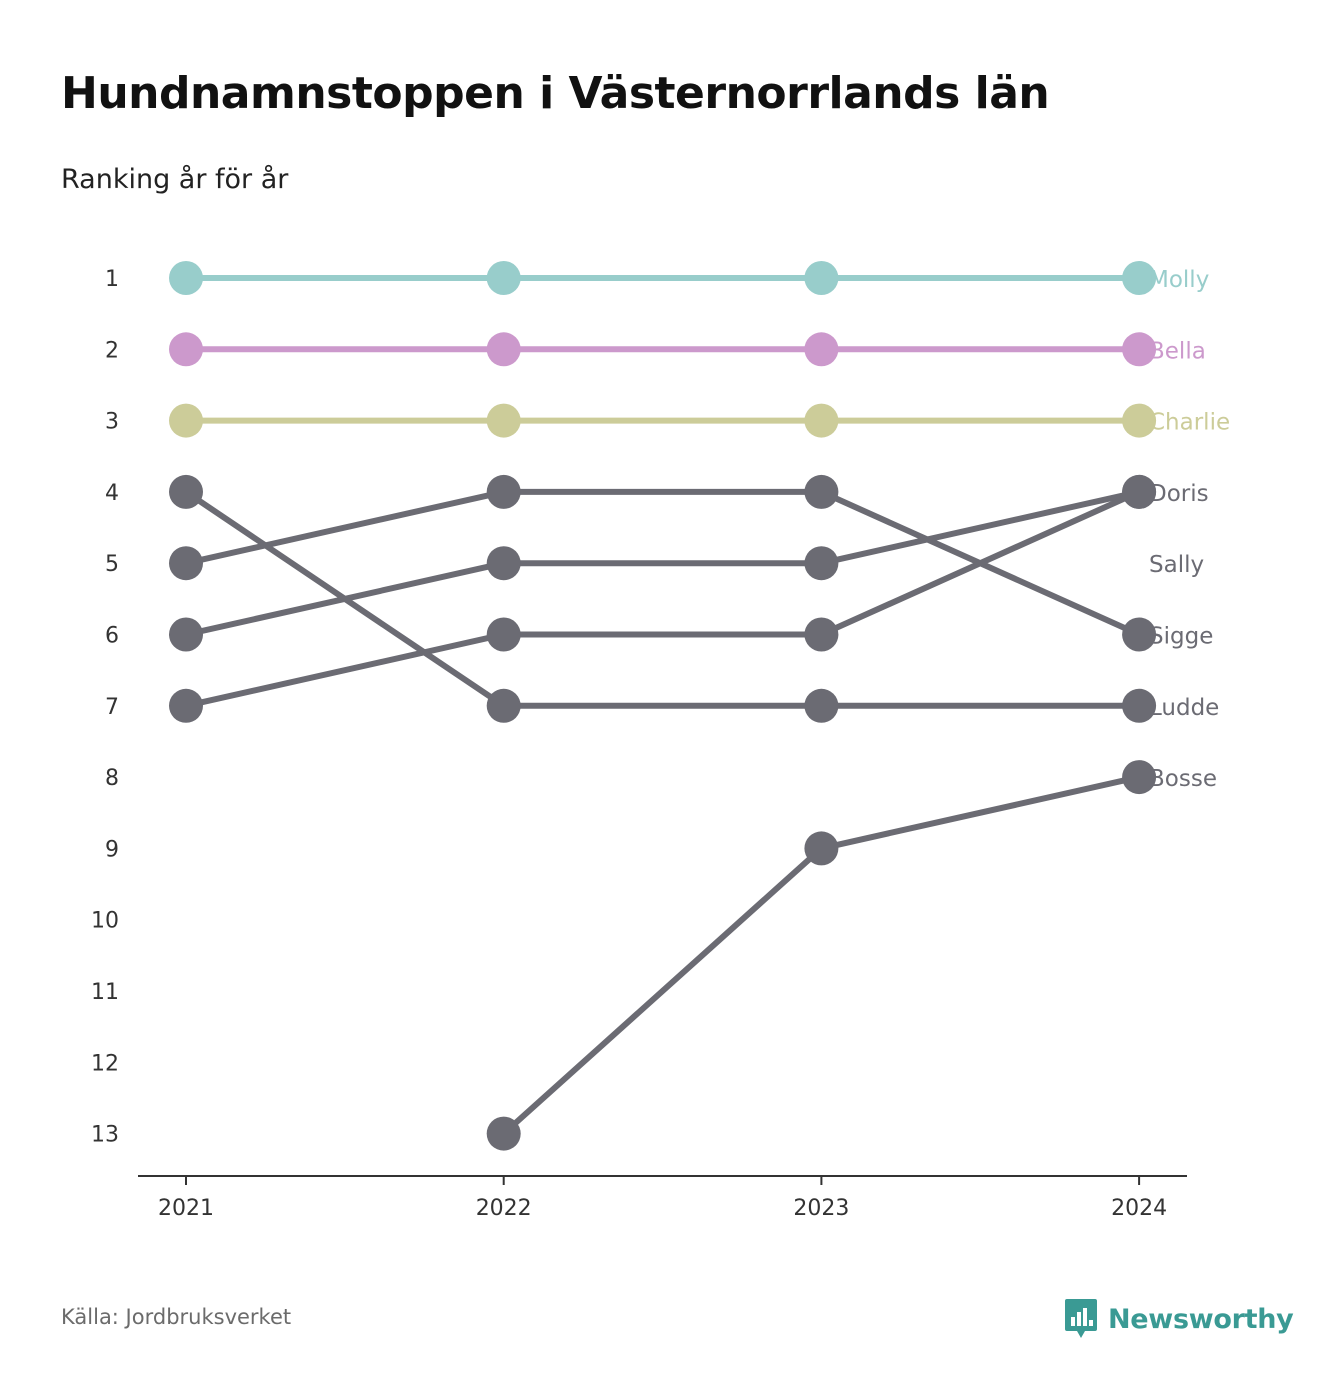  What do you see at coordinates (112, 778) in the screenshot?
I see `y-tick-label: 8` at bounding box center [112, 778].